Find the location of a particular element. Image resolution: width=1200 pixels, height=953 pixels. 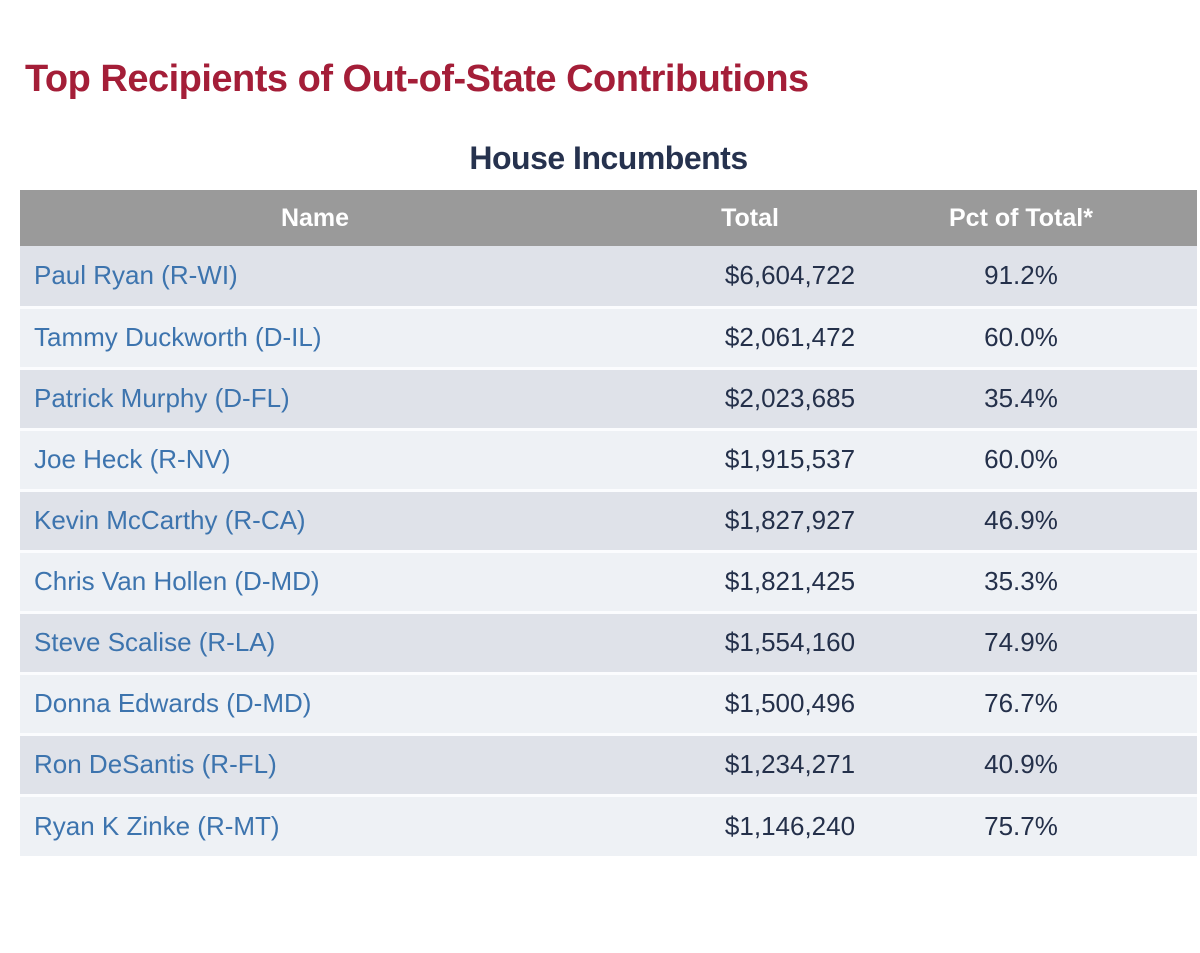

total-amount-cell: $2,023,685 is located at coordinates (750, 398).